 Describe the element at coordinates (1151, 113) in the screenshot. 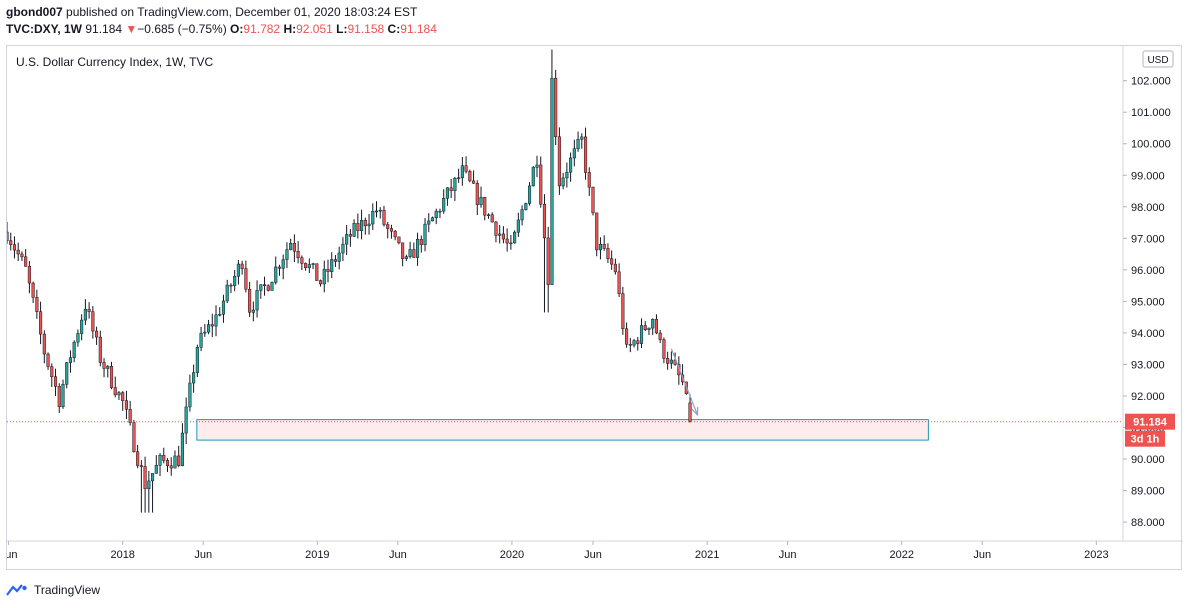

I see `y-tick-label: 101.000` at that location.